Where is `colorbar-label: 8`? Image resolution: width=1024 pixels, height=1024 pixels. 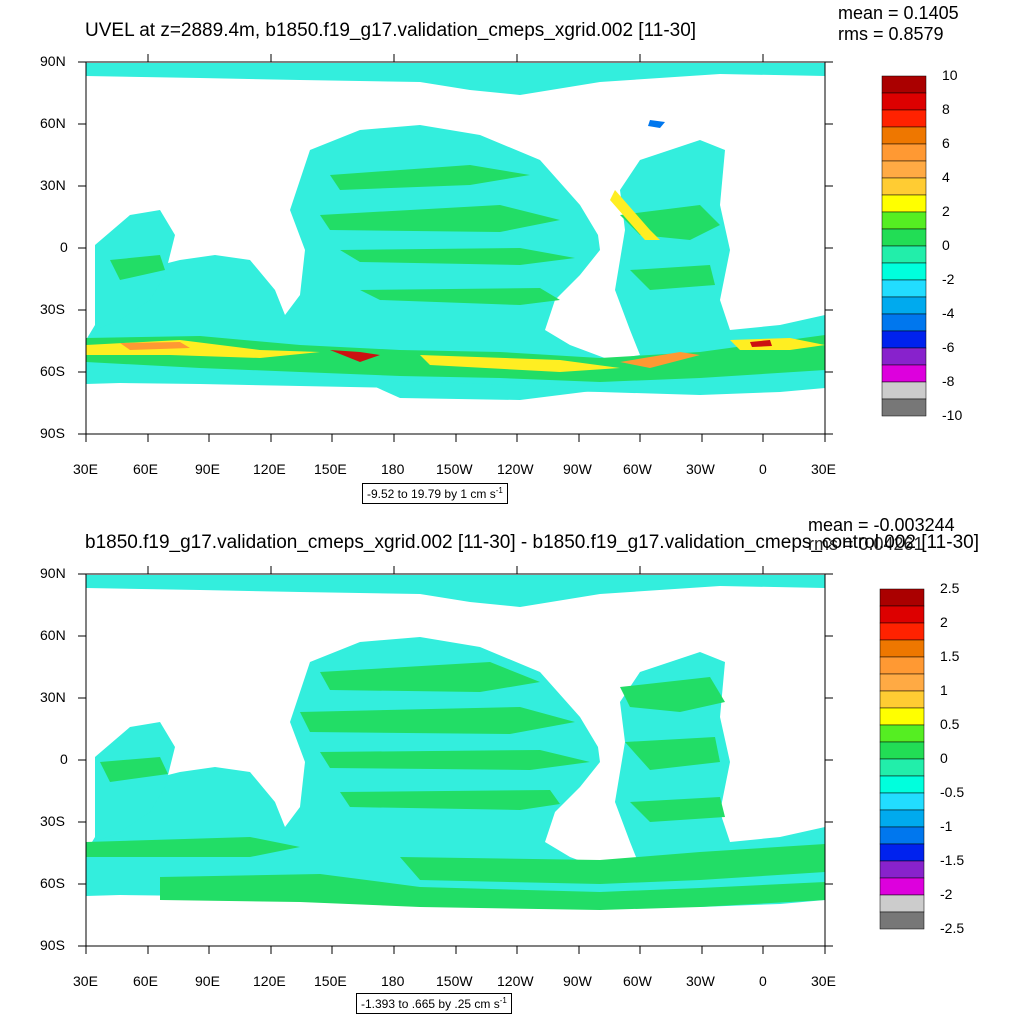
colorbar-label: 8 is located at coordinates (946, 109).